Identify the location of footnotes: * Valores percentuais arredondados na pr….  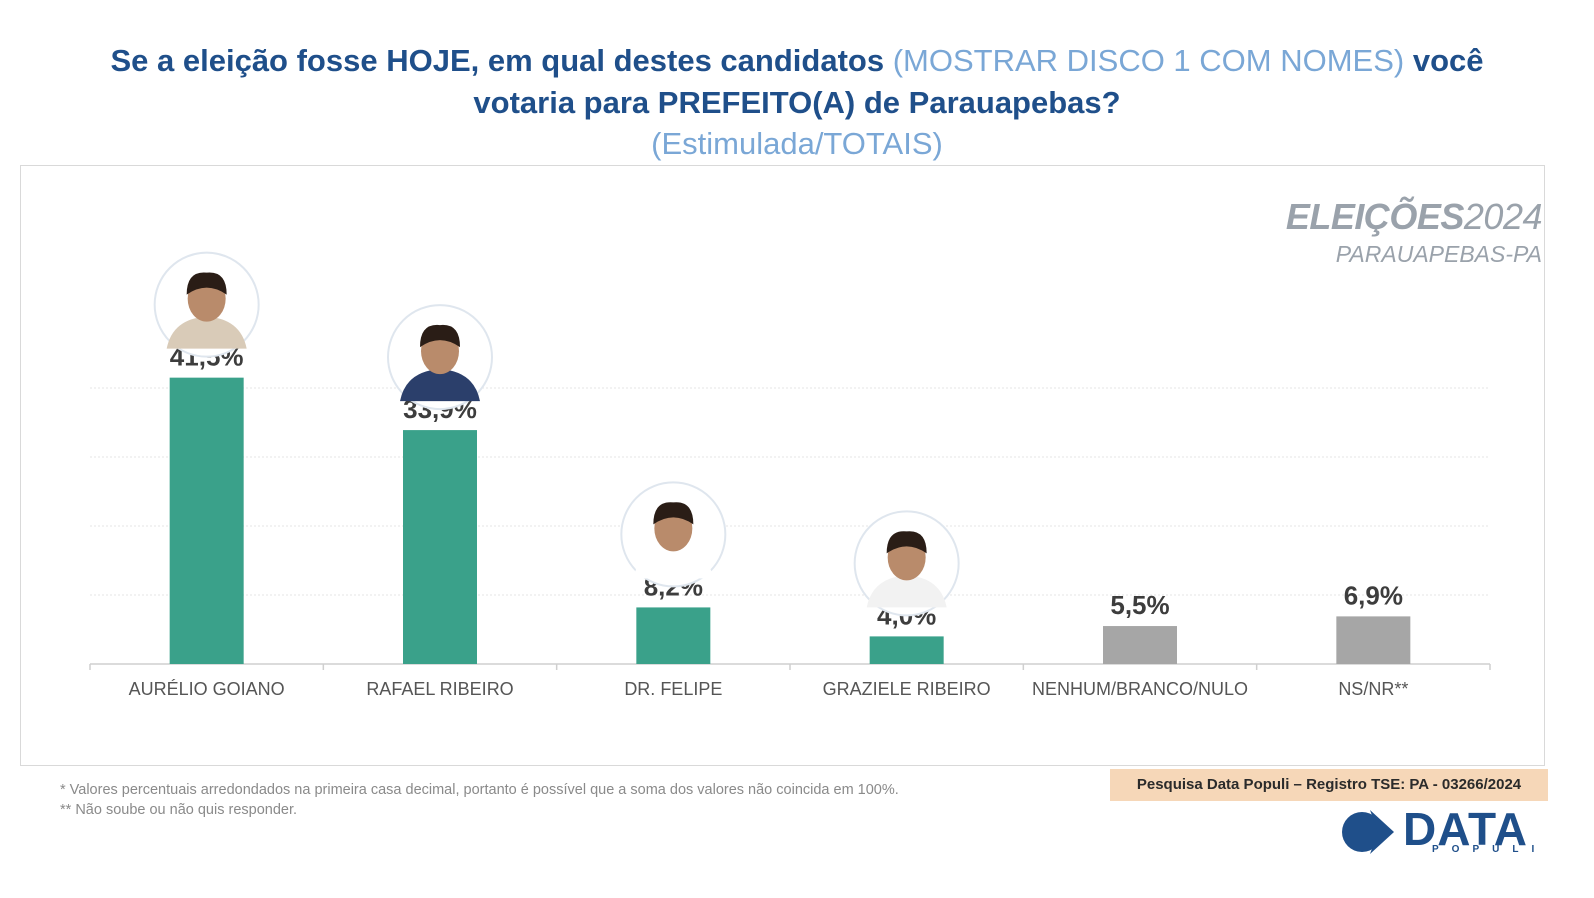
(479, 800).